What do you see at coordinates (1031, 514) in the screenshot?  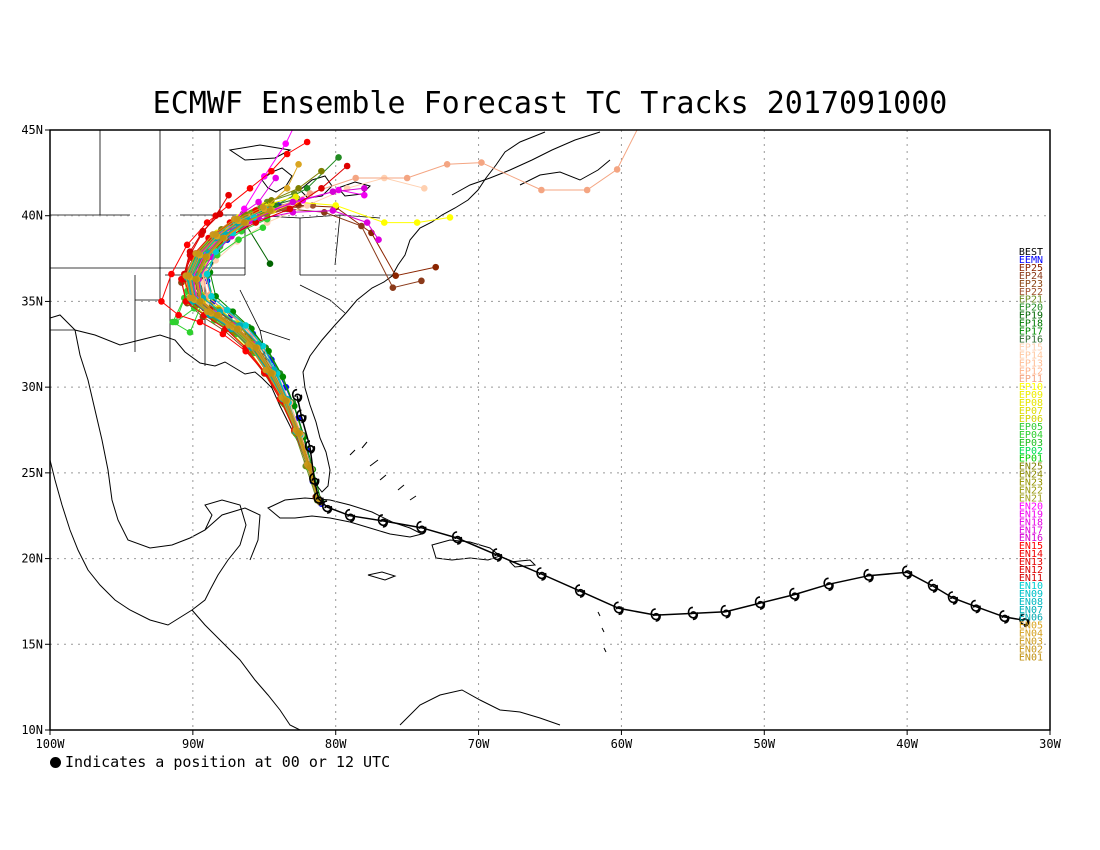 I see `legend-entry-en19: EN19` at bounding box center [1031, 514].